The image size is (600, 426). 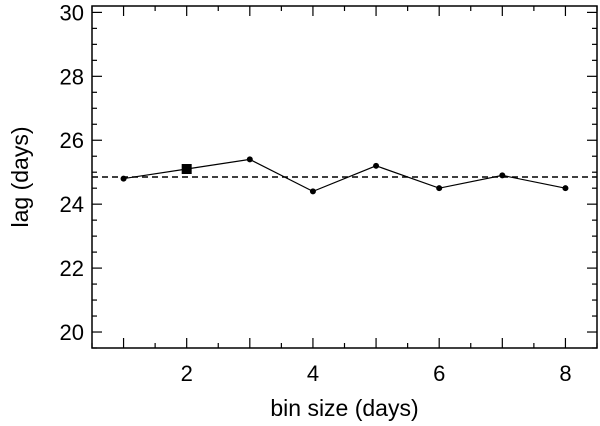 What do you see at coordinates (72, 12) in the screenshot?
I see `y-tick-label: 30` at bounding box center [72, 12].